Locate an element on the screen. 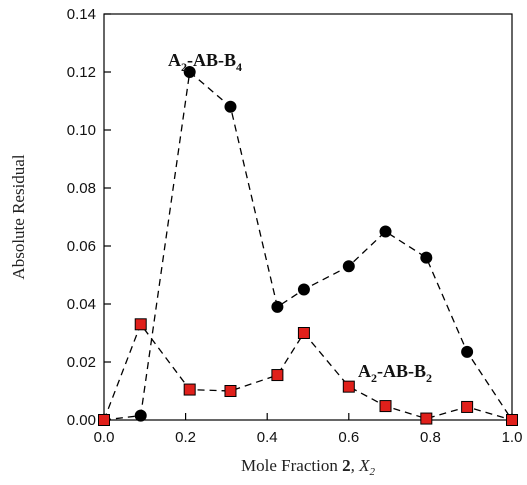 This screenshot has height=485, width=527. y-axis-ticks: 0.00 0.02 0.04 0.06 0.08 0.10 0.12 0.14 is located at coordinates (89, 217).